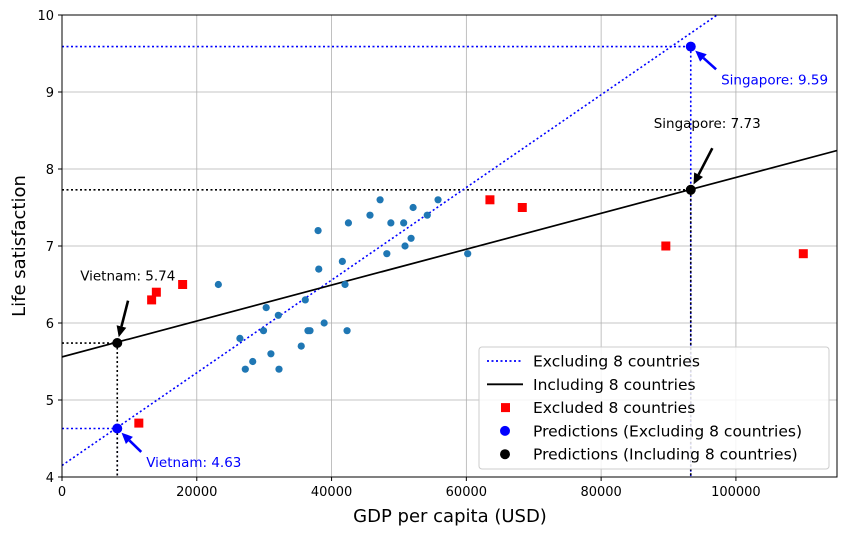 The image size is (847, 539). I want to click on legend-label: Including 8 countries, so click(614, 385).